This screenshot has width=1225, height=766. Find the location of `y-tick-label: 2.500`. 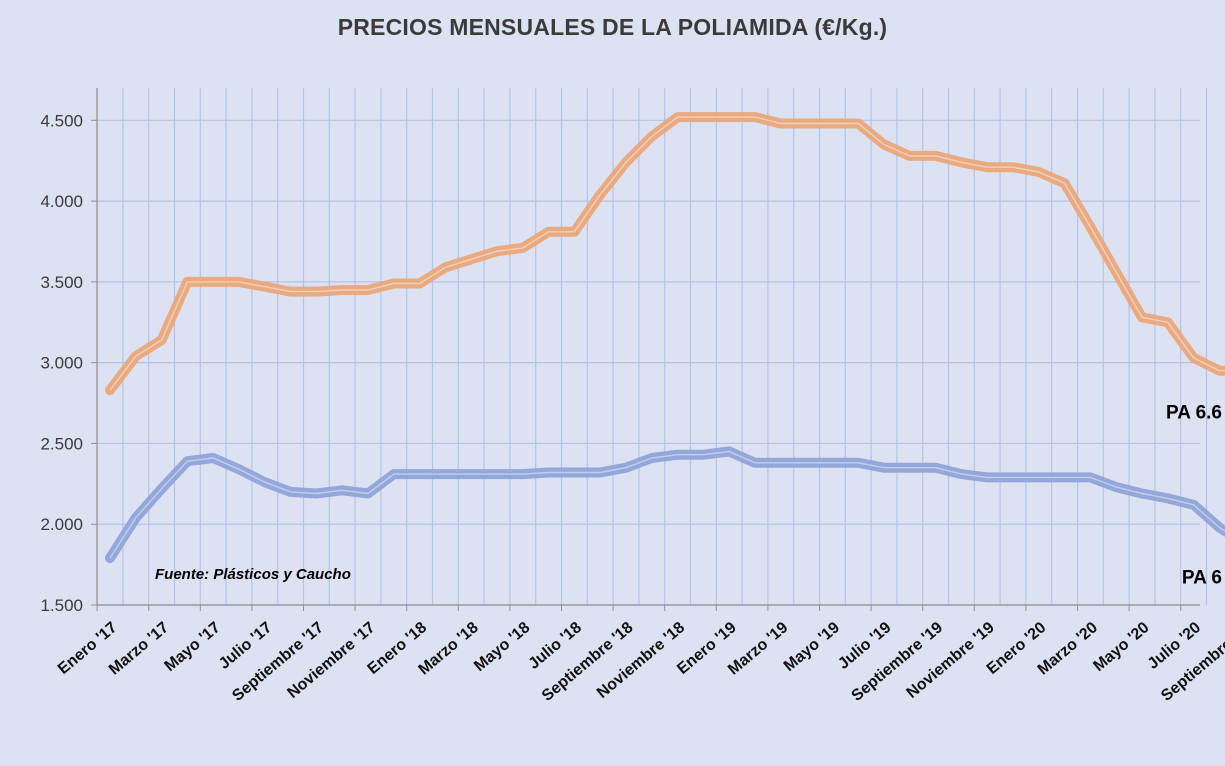

y-tick-label: 2.500 is located at coordinates (61, 443).